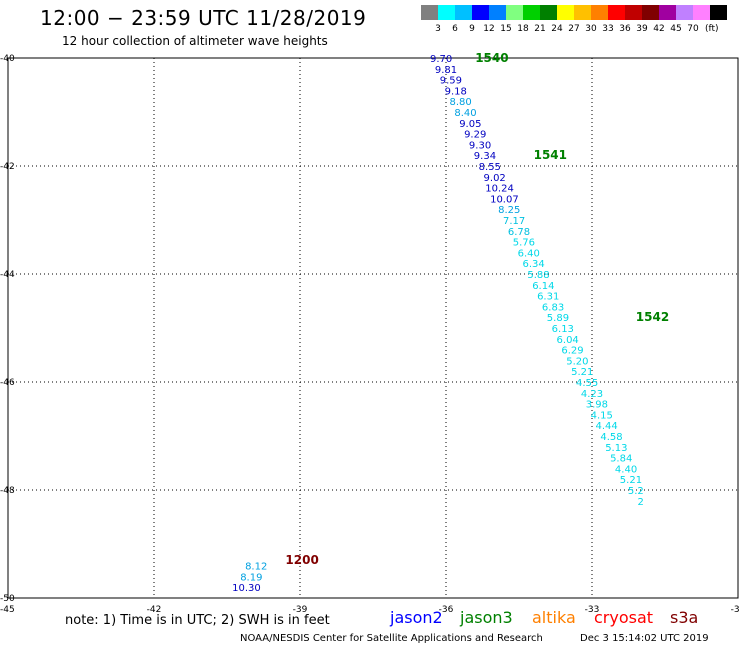 This screenshot has width=740, height=650. I want to click on swh-value: 6.04, so click(568, 340).